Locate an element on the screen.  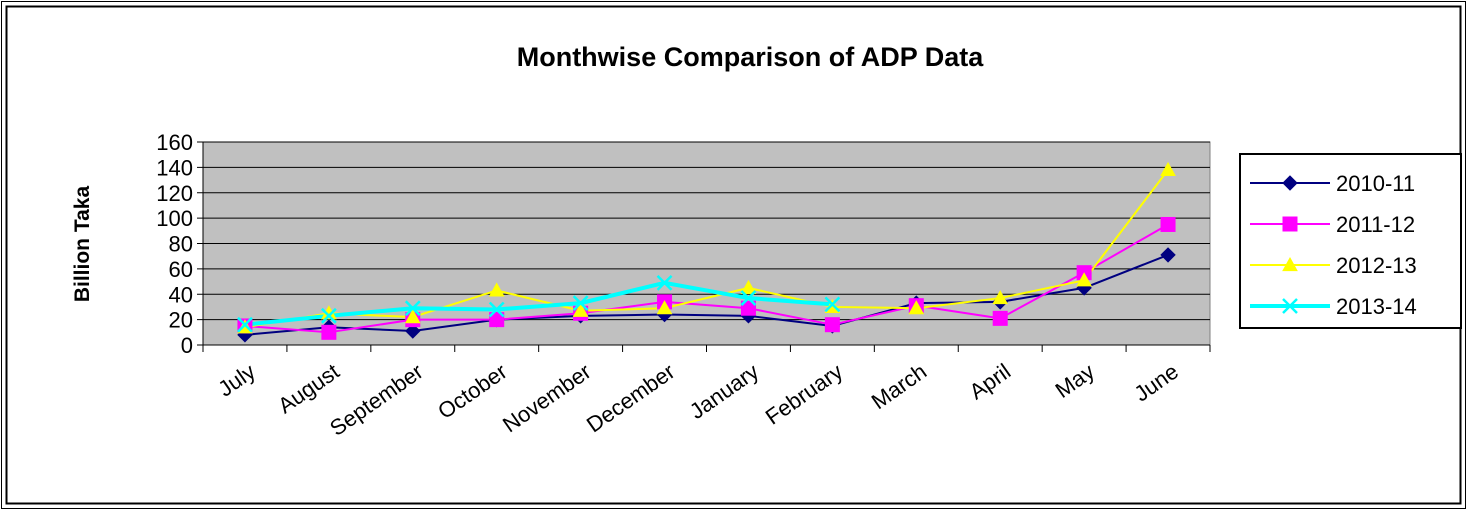
y-tick-label: 0 is located at coordinates (187, 345).